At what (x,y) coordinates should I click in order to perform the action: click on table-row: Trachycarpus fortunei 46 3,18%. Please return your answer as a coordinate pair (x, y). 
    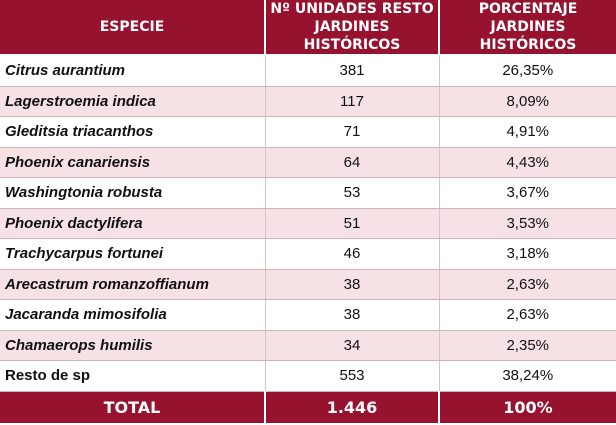
    Looking at the image, I should click on (308, 254).